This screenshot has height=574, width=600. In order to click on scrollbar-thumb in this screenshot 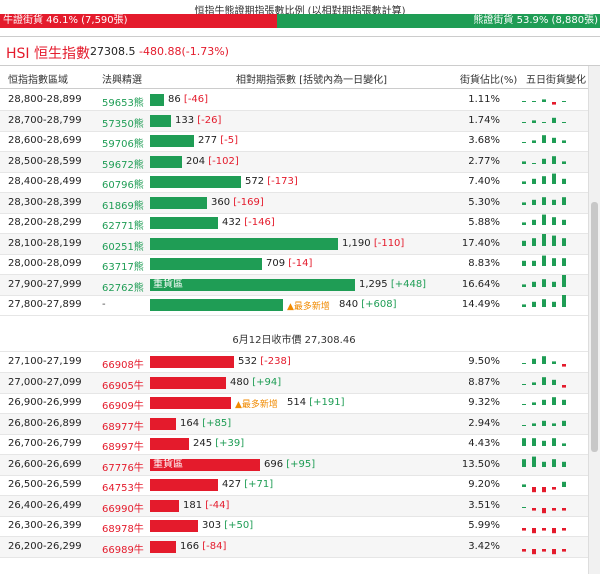, I will do `click(594, 327)`.